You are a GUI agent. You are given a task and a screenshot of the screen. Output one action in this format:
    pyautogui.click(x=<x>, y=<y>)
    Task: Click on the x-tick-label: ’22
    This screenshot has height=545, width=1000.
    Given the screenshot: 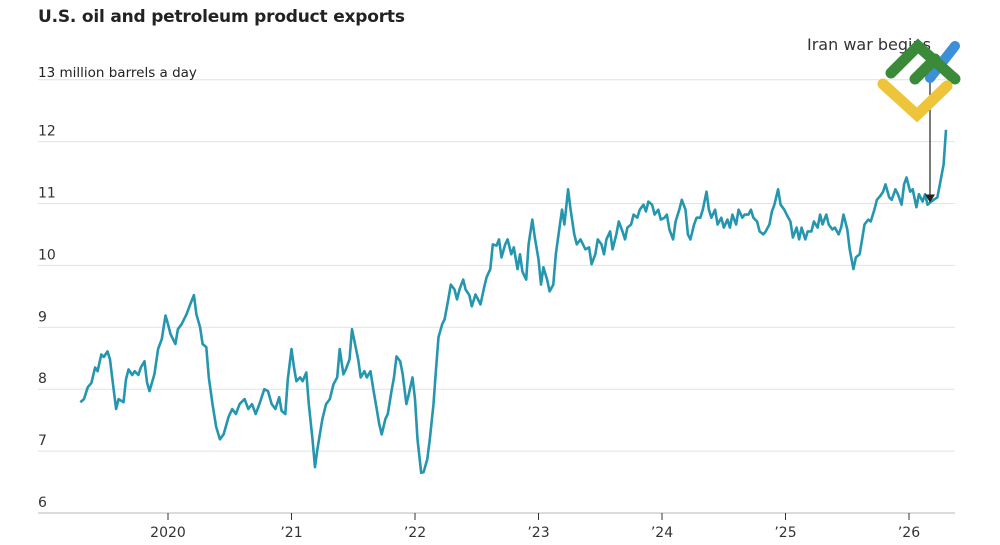 What is the action you would take?
    pyautogui.click(x=415, y=533)
    